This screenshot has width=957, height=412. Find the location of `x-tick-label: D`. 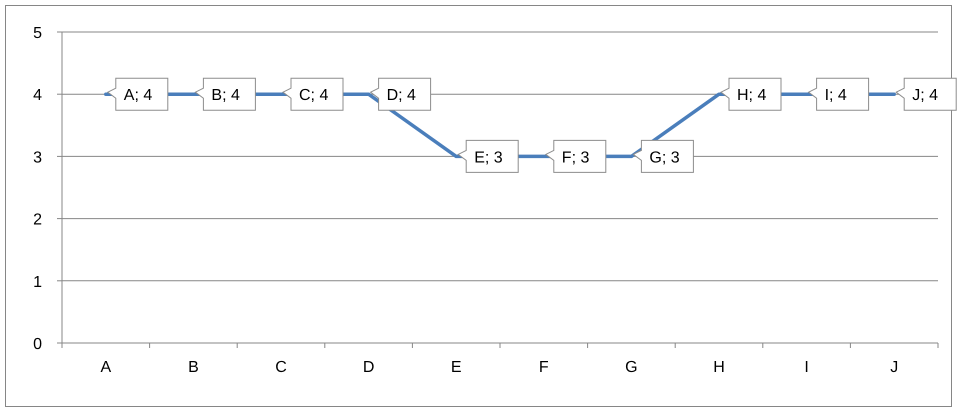

x-tick-label: D is located at coordinates (368, 367).